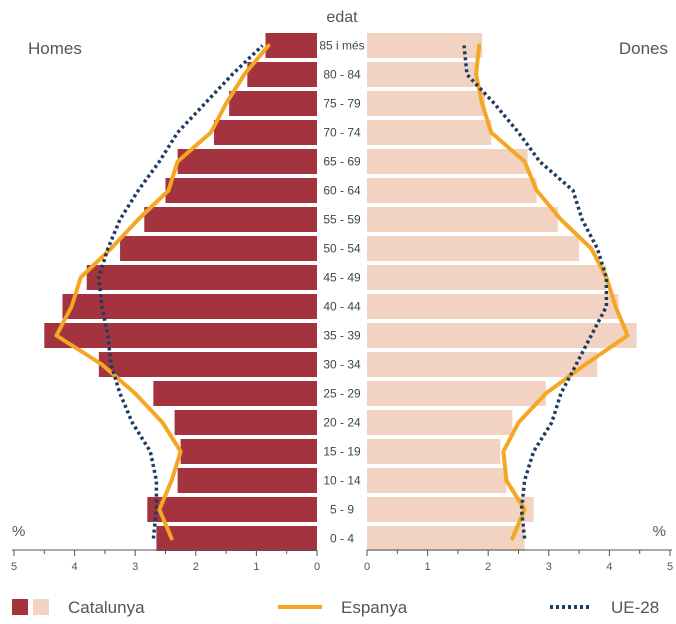  What do you see at coordinates (670, 567) in the screenshot?
I see `tick-label-right-5: 5` at bounding box center [670, 567].